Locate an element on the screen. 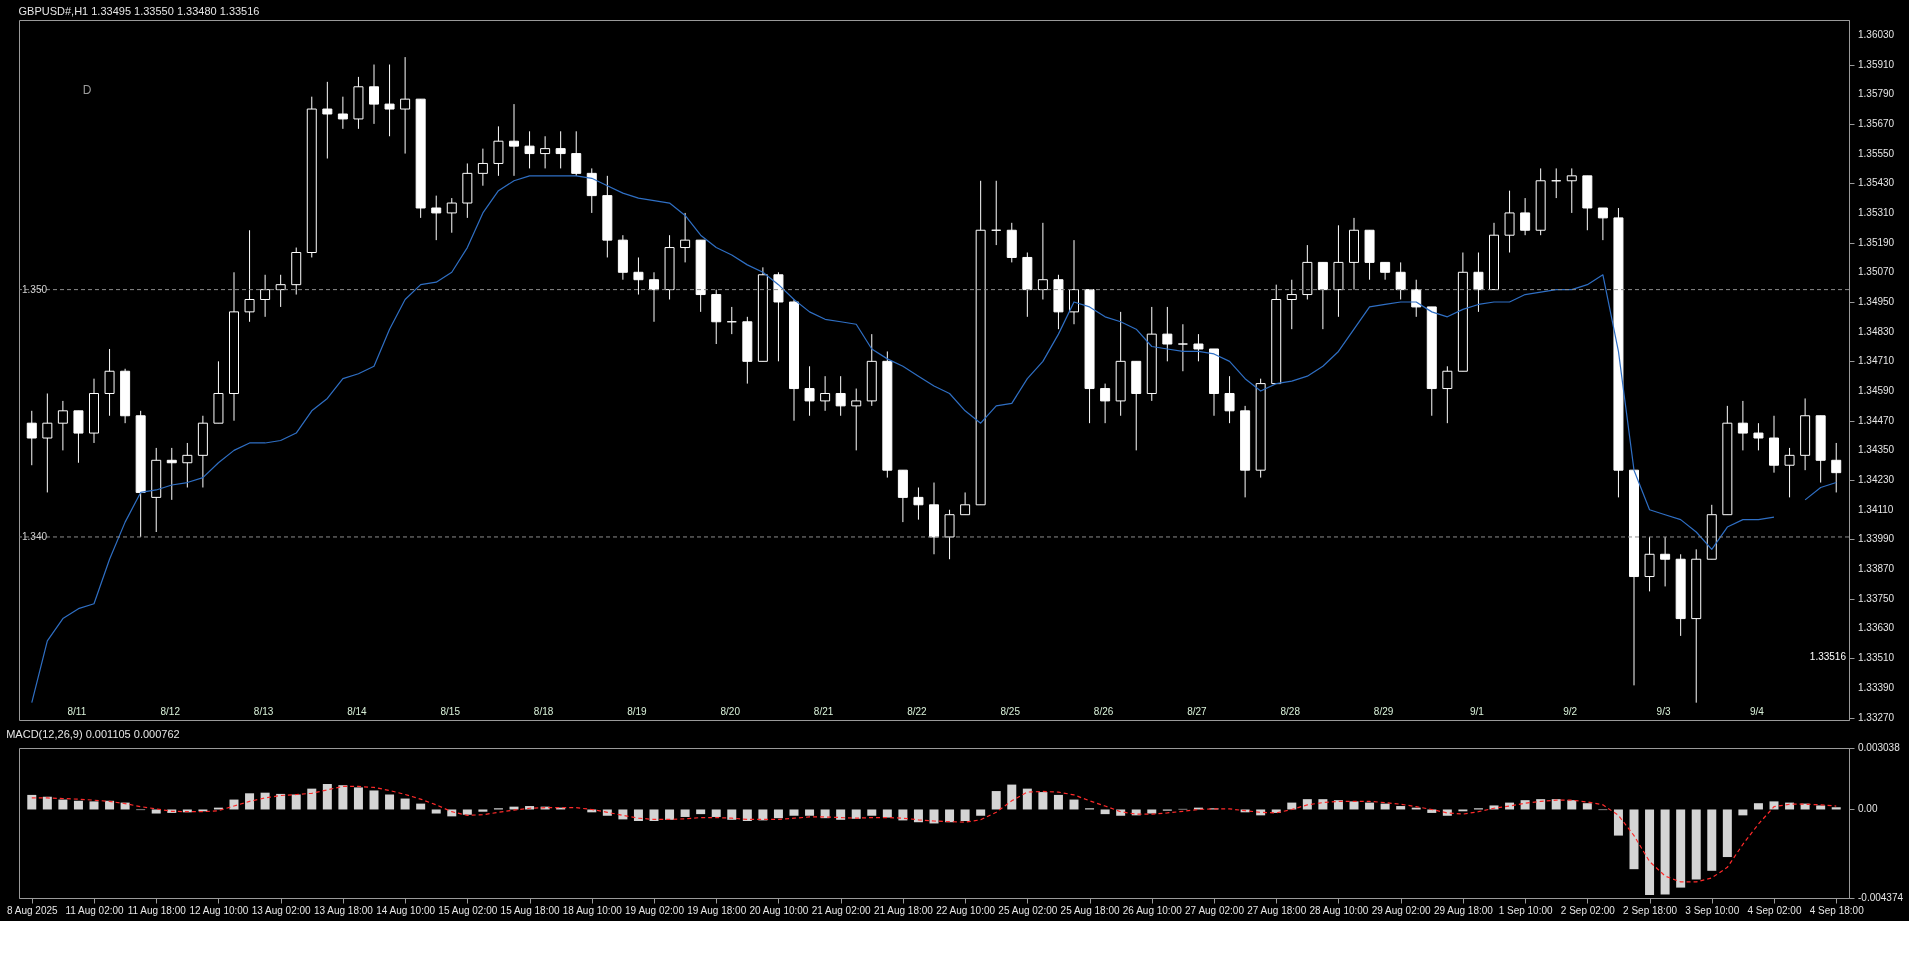 This screenshot has width=1916, height=963. x-tick-label: 13 Aug 02:00 is located at coordinates (281, 910).